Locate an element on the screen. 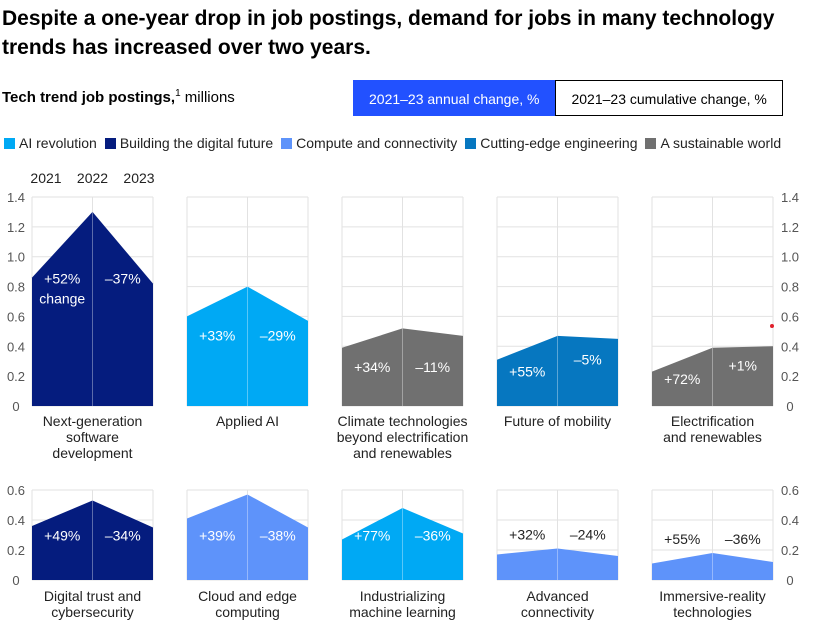 The width and height of the screenshot is (826, 638). area-applied-ai is located at coordinates (247, 346).